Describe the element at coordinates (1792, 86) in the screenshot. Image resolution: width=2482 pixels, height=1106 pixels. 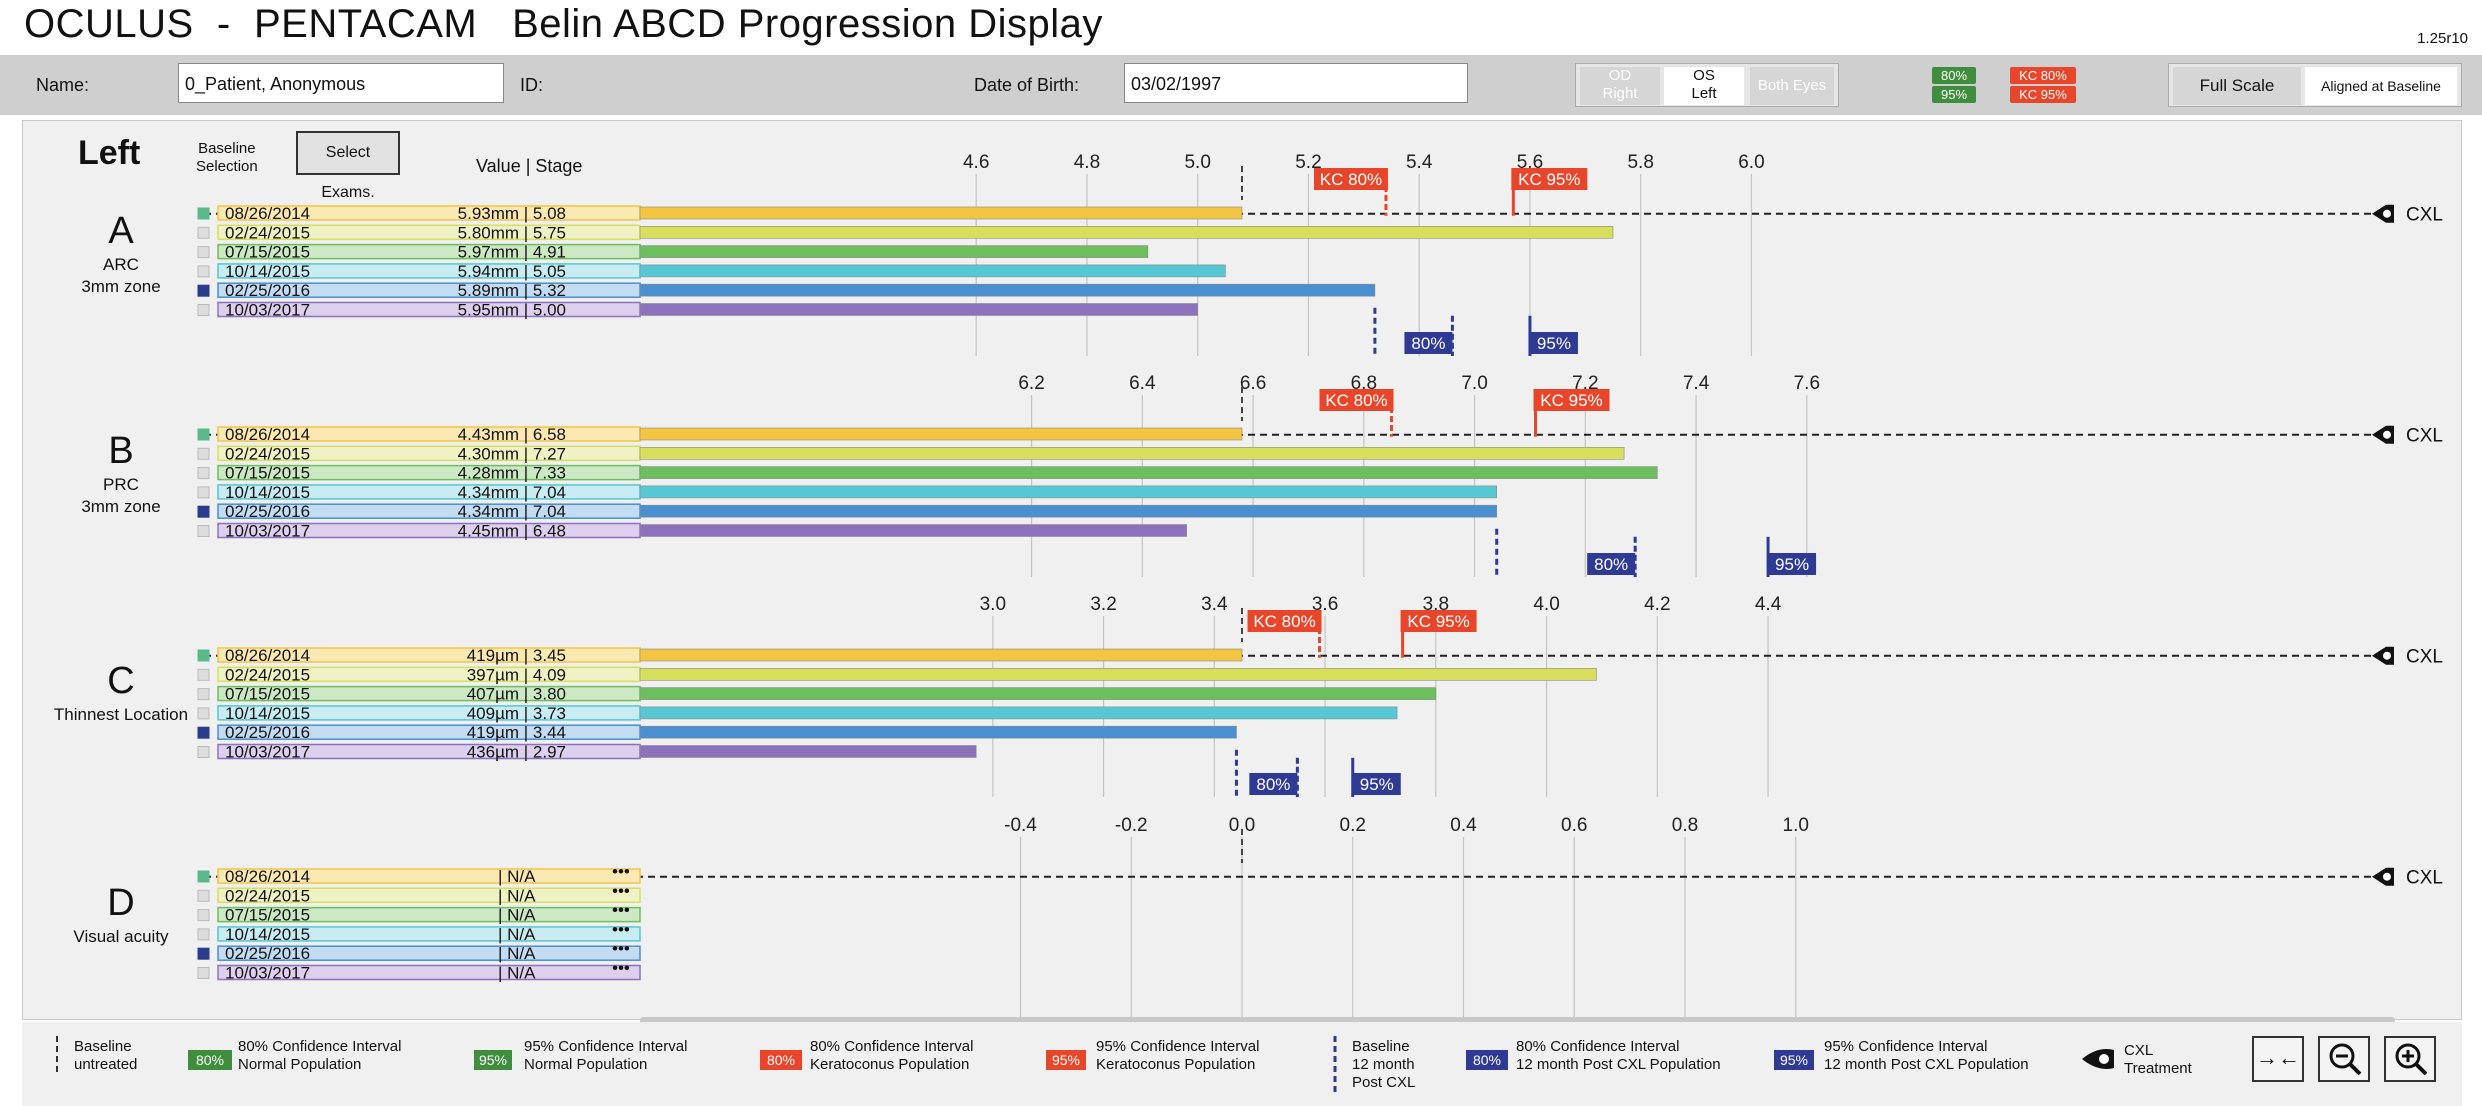
I see `eye-both-button: Both Eyes` at that location.